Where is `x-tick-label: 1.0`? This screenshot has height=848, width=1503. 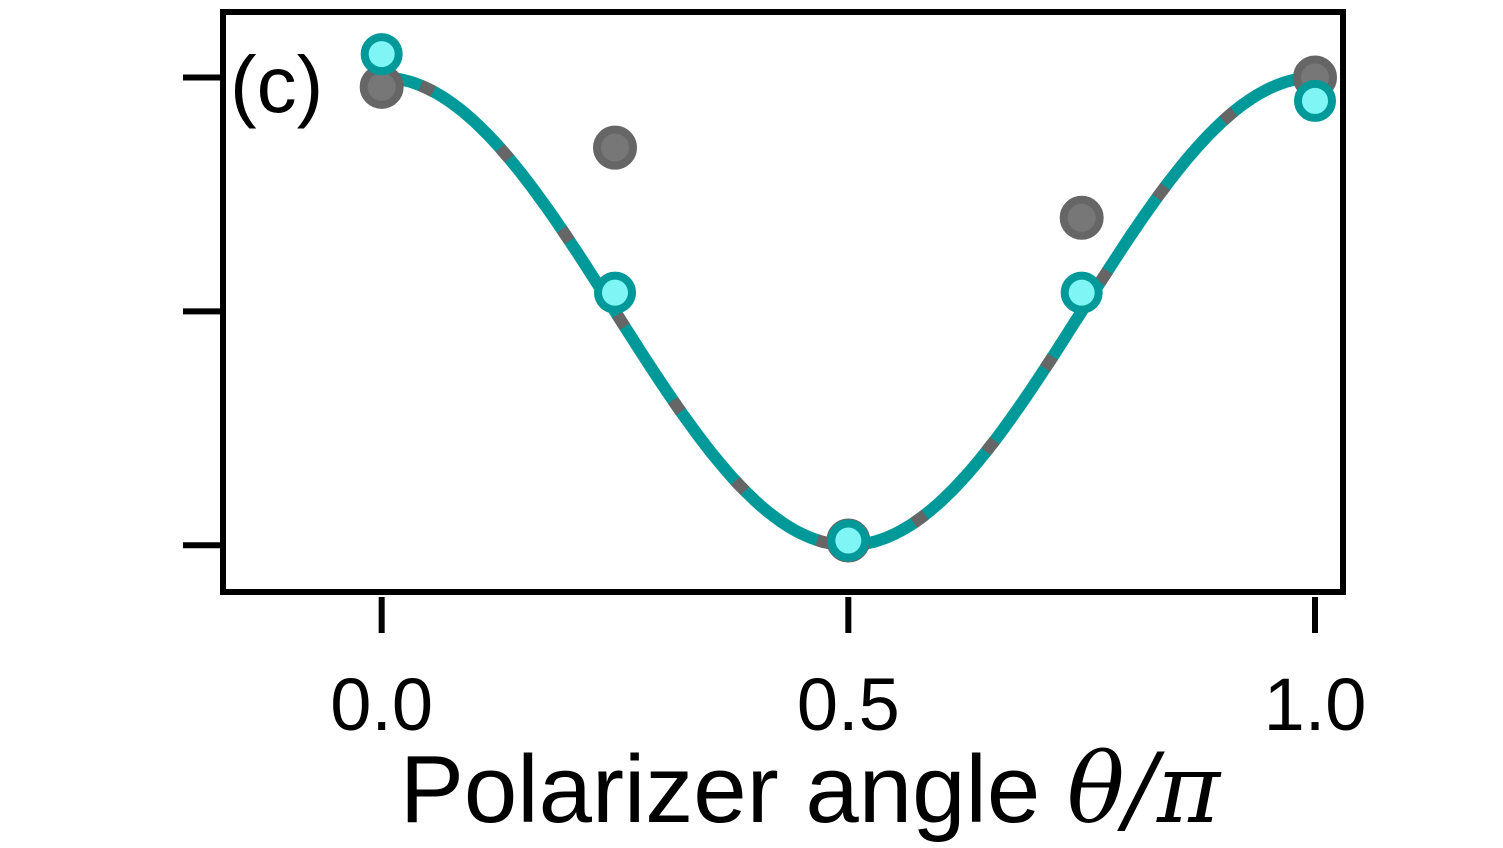 x-tick-label: 1.0 is located at coordinates (1315, 704).